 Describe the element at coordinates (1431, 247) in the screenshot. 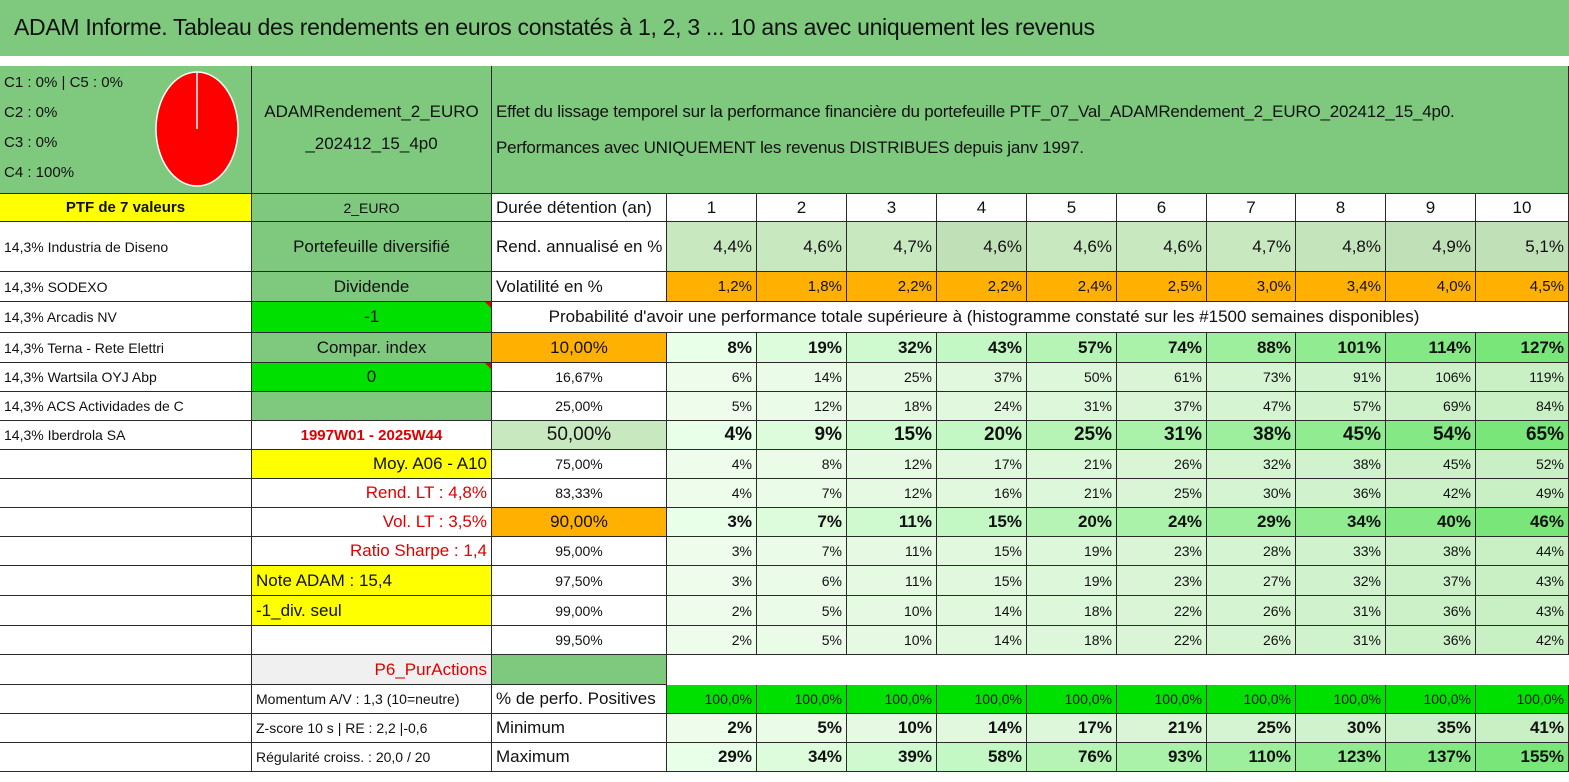

I see `rend-value: 4,9%` at that location.